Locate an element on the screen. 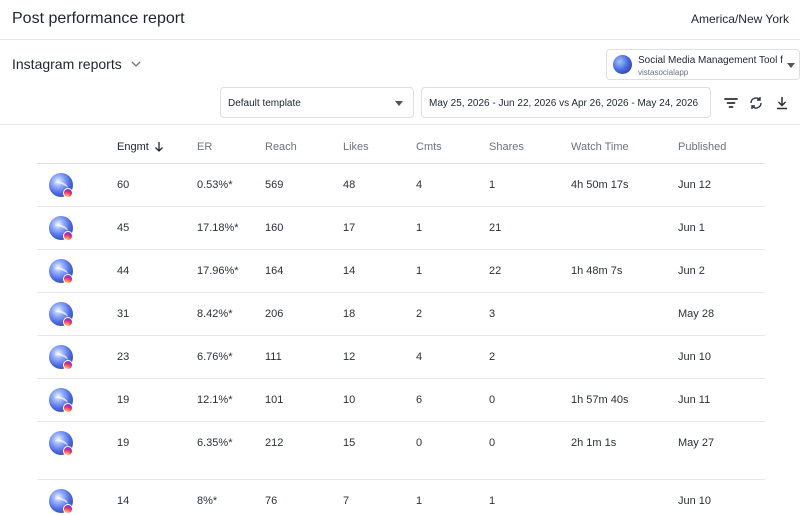  cell-engmt: 60 is located at coordinates (123, 185).